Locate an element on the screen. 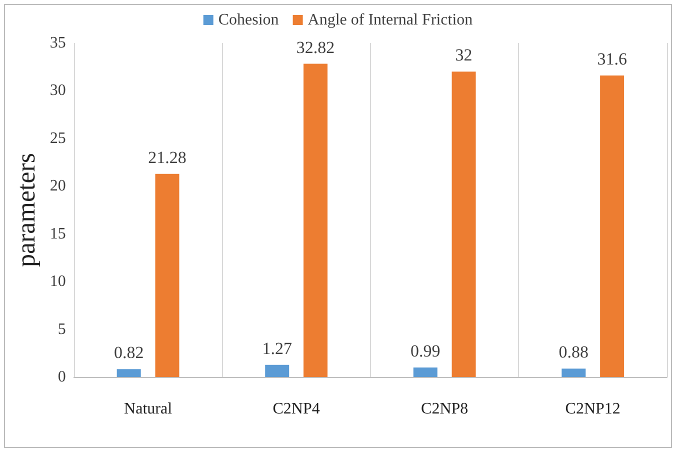 This screenshot has height=452, width=676. y-tick-label: 0 is located at coordinates (62, 377).